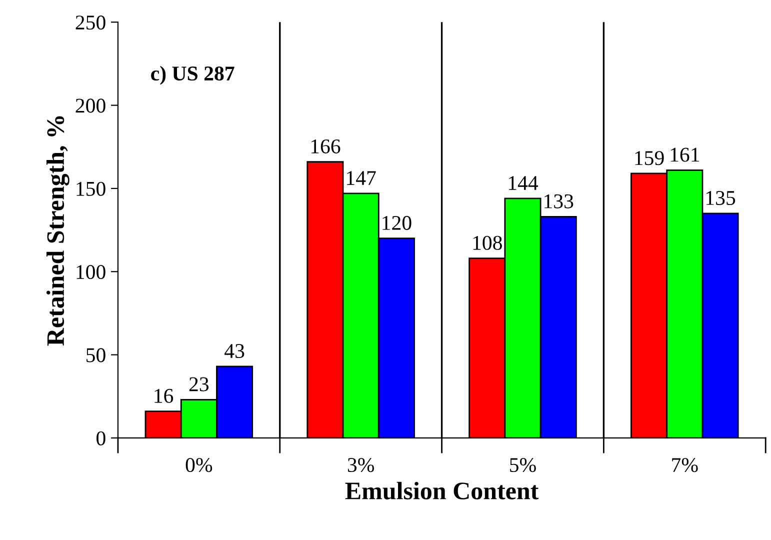 This screenshot has width=771, height=540. What do you see at coordinates (559, 201) in the screenshot?
I see `data-label: 133` at bounding box center [559, 201].